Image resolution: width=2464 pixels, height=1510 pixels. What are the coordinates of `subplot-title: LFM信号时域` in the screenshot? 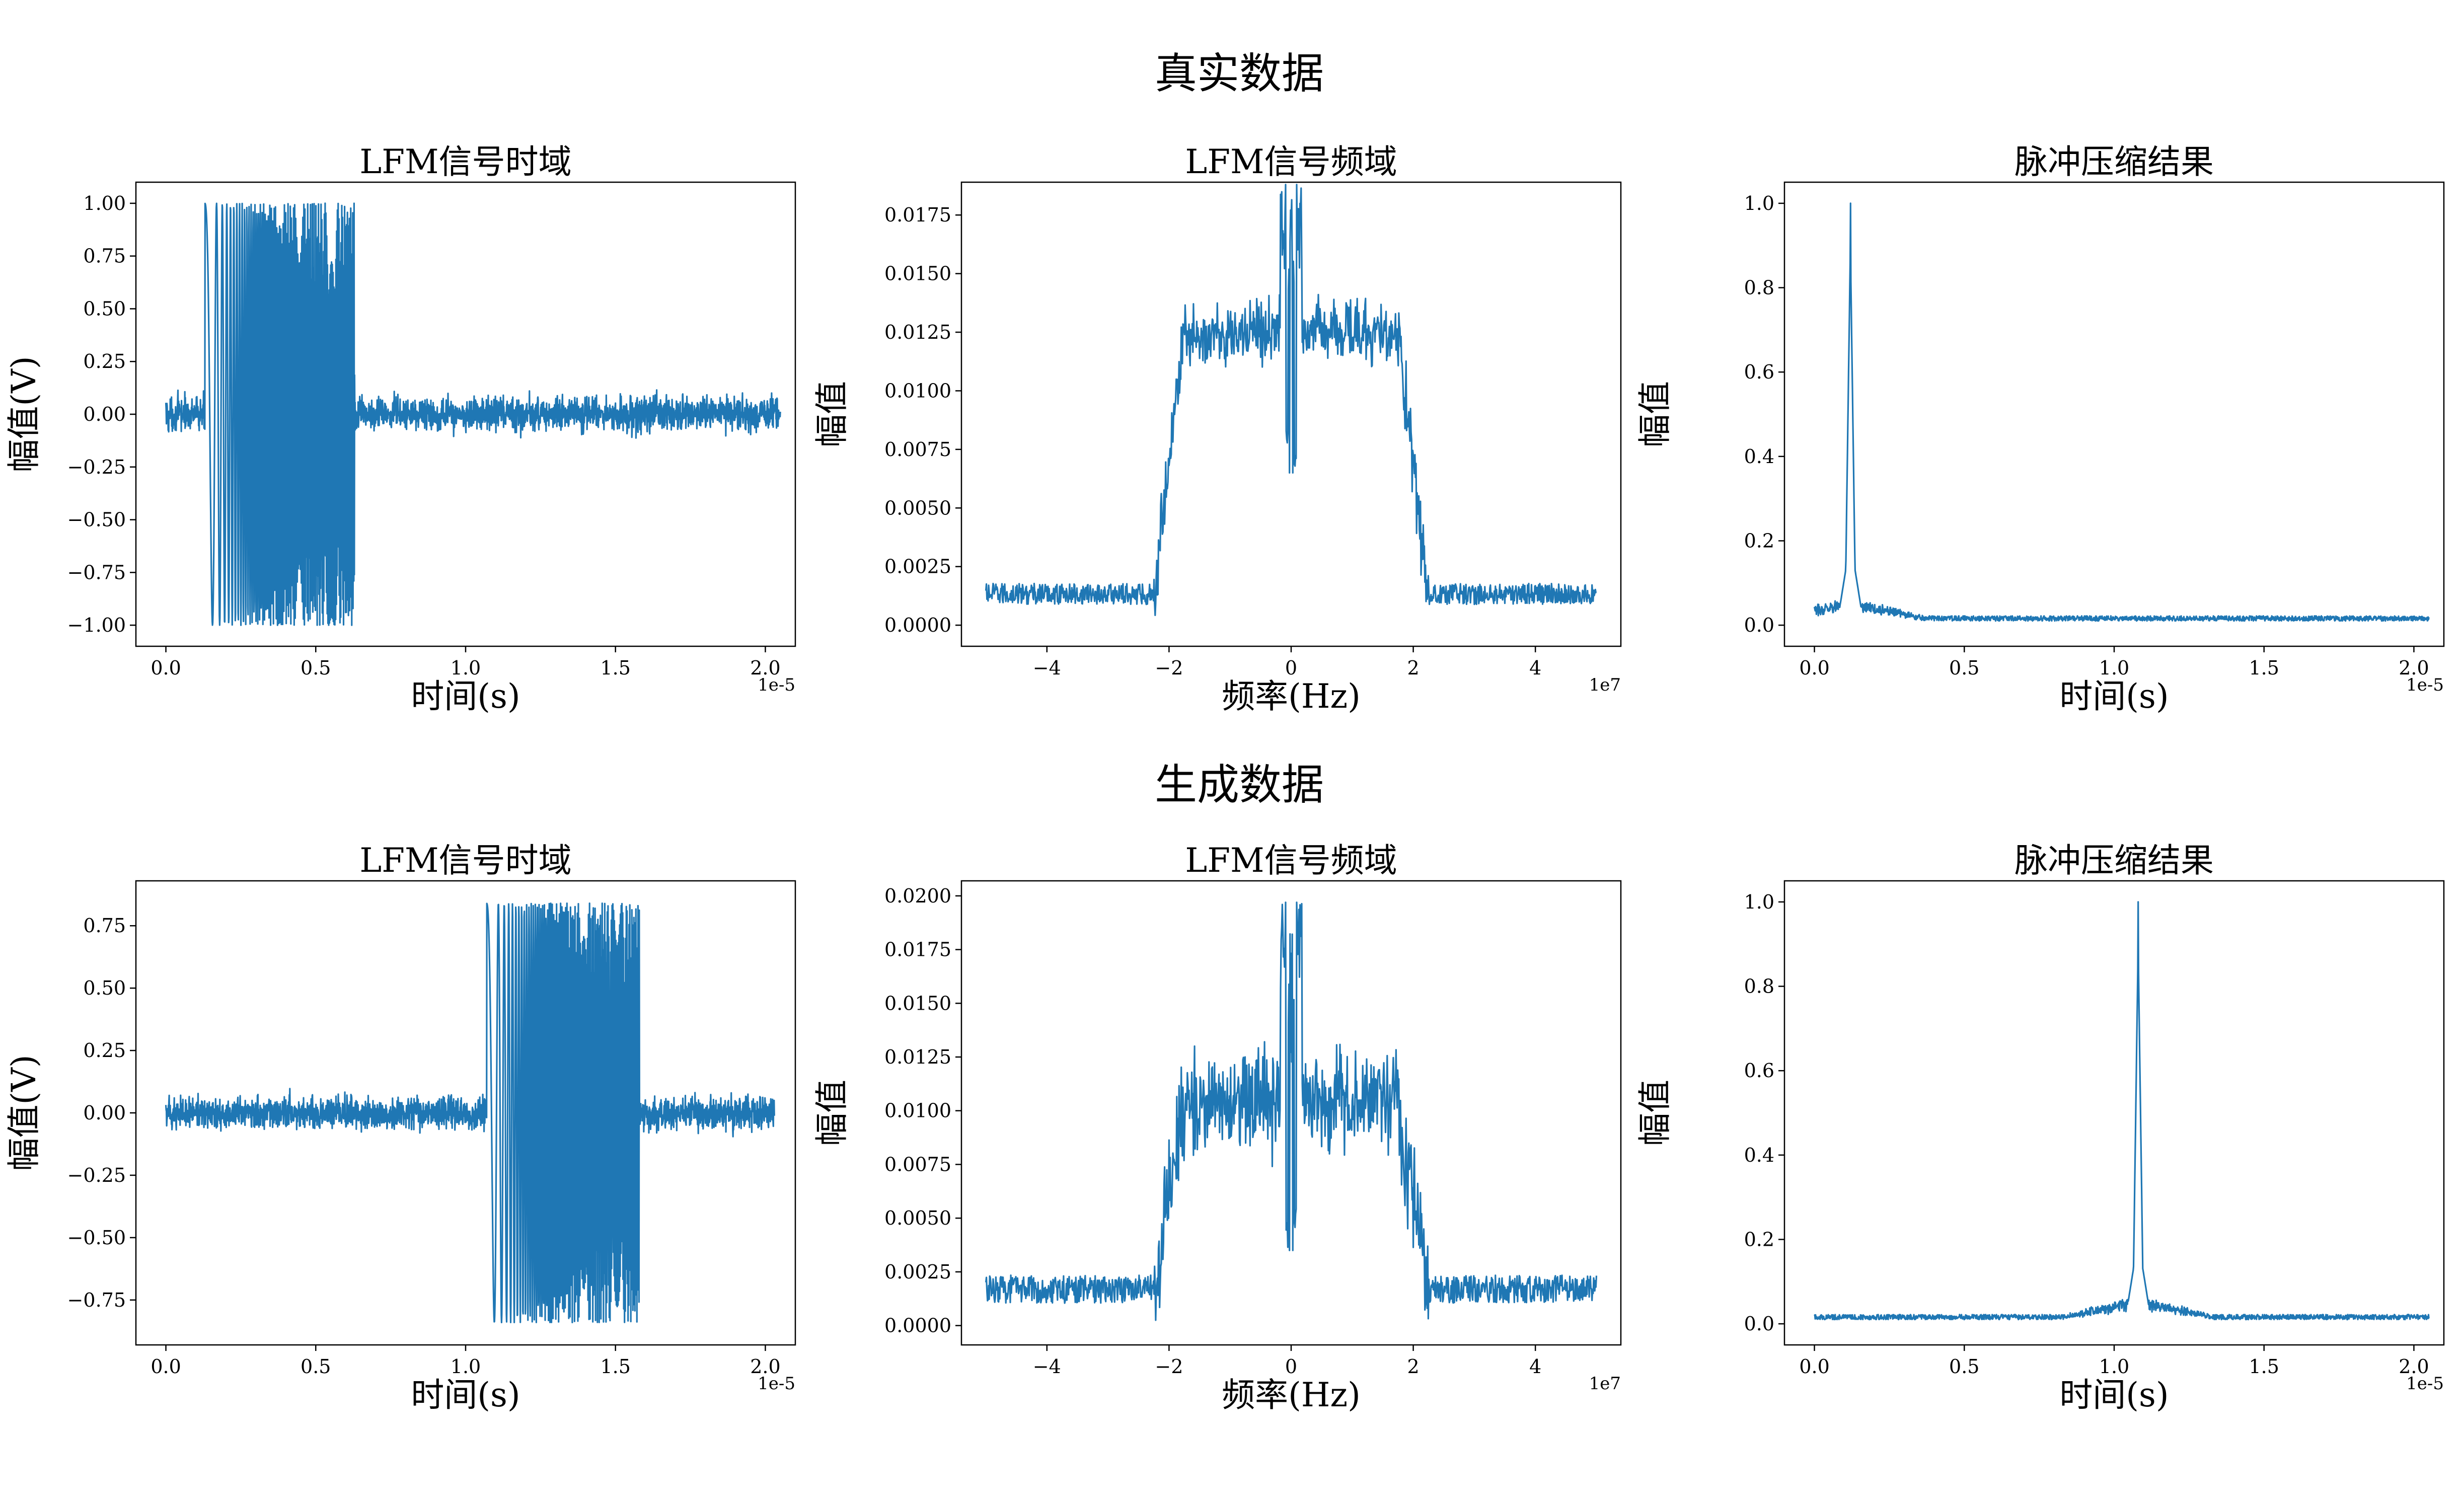 It's located at (465, 161).